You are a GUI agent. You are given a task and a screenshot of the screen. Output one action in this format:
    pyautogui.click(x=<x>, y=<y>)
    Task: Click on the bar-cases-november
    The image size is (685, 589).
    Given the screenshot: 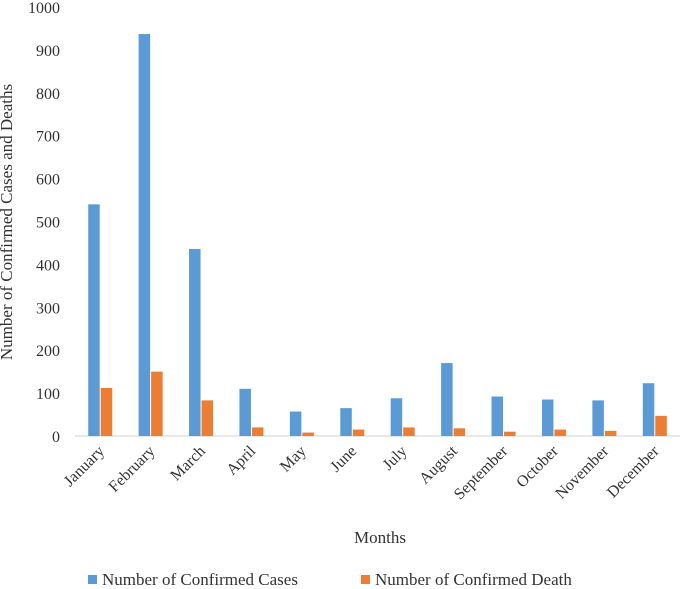 What is the action you would take?
    pyautogui.click(x=598, y=418)
    